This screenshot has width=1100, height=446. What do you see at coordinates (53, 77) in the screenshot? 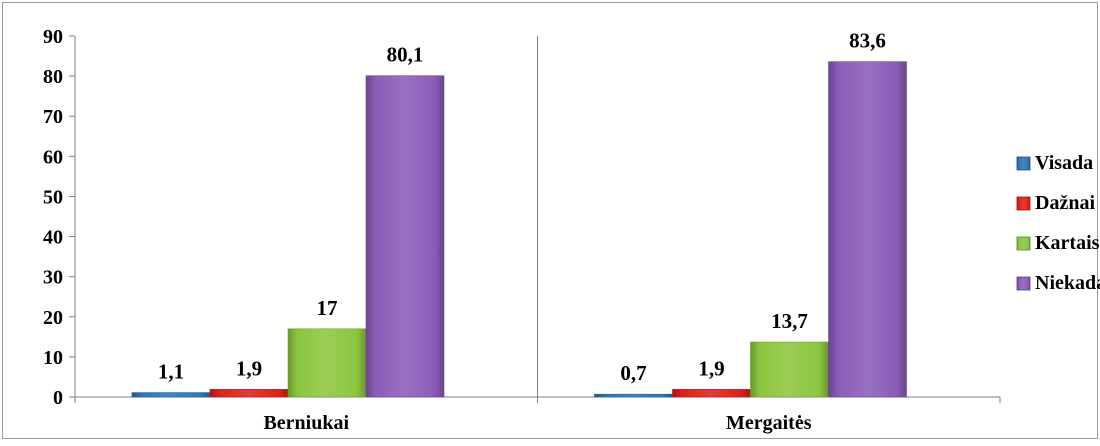
I see `y-tick-label: 80` at bounding box center [53, 77].